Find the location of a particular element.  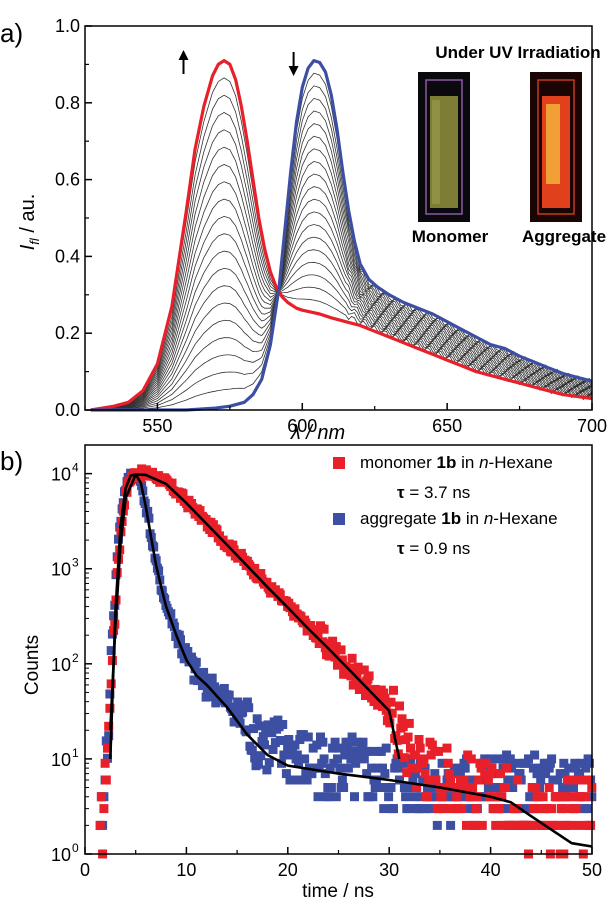

tau-value: = 3.7 ns is located at coordinates (438, 492).